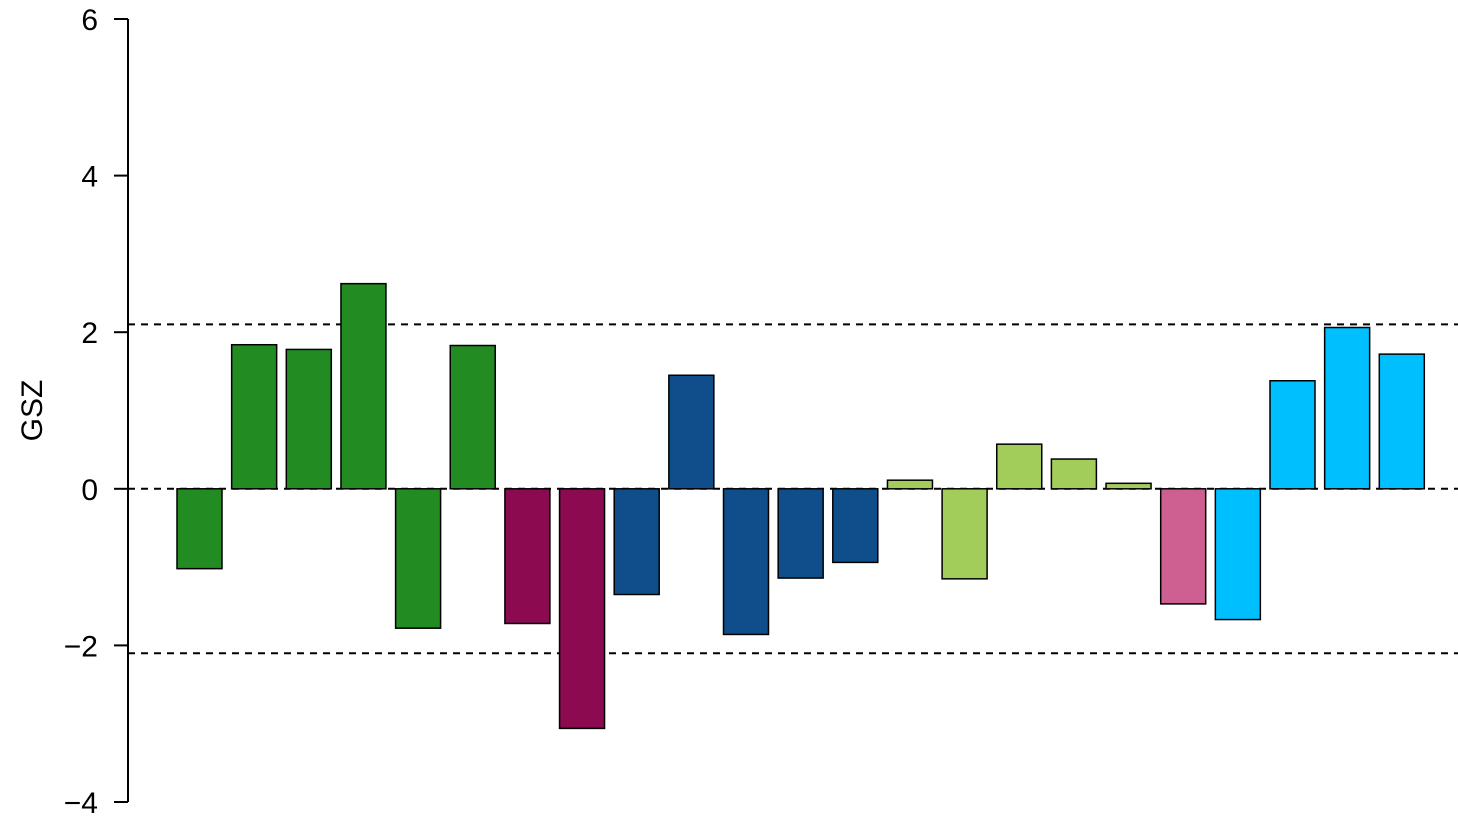 The height and width of the screenshot is (822, 1458). I want to click on y-tick-label: 2, so click(89, 333).